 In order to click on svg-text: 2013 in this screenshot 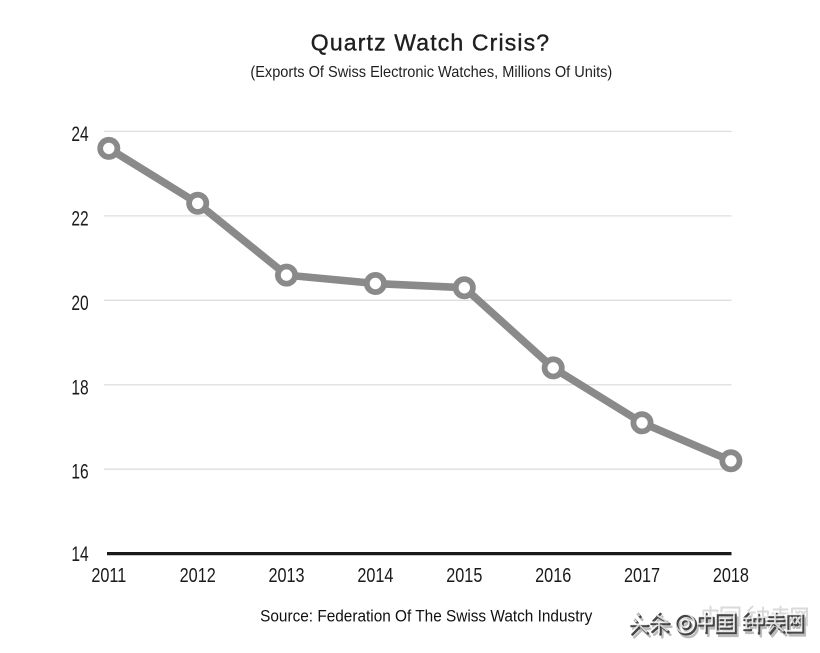, I will do `click(286, 574)`.